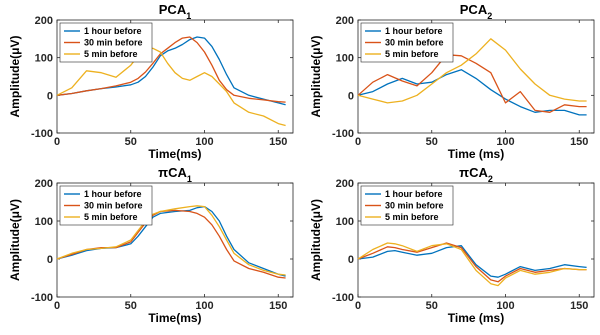  I want to click on chart-title: πCA1, so click(175, 174).